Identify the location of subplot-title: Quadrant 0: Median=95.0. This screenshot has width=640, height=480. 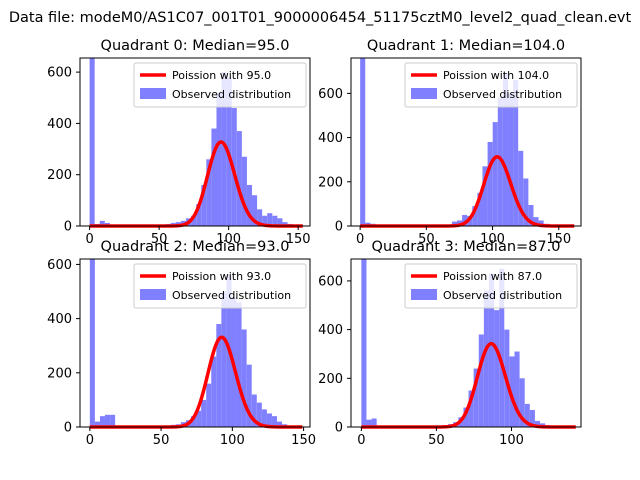
(195, 46).